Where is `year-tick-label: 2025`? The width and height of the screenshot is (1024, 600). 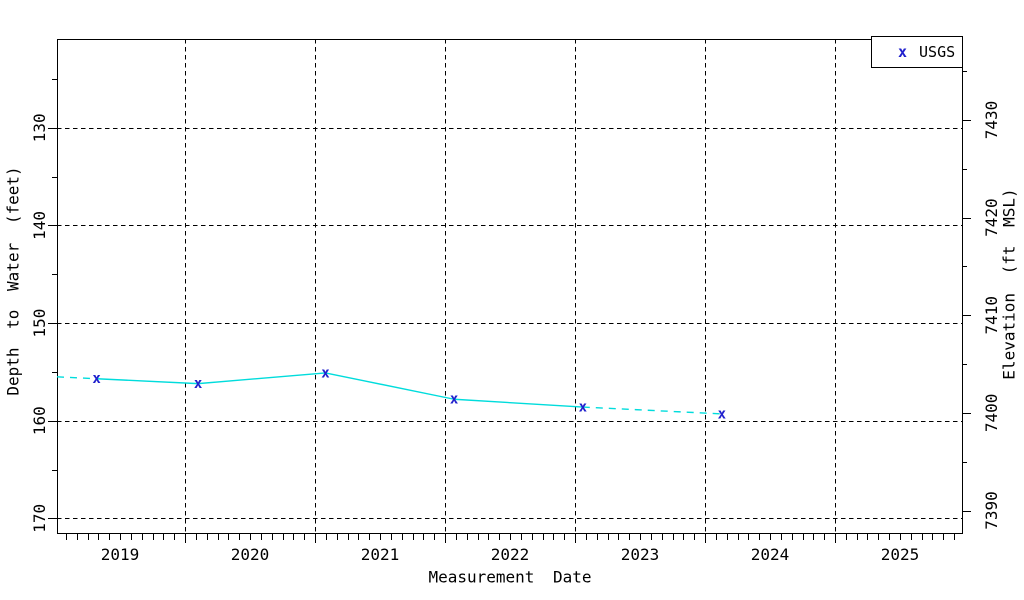 year-tick-label: 2025 is located at coordinates (900, 554).